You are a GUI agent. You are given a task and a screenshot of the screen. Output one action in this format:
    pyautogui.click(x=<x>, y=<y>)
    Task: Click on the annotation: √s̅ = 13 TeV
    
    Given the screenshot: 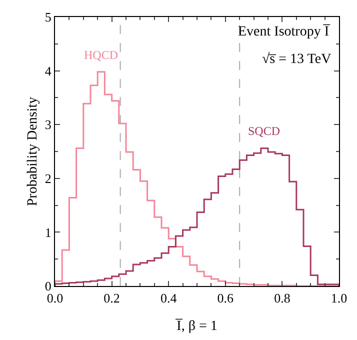 What is the action you would take?
    pyautogui.click(x=297, y=59)
    